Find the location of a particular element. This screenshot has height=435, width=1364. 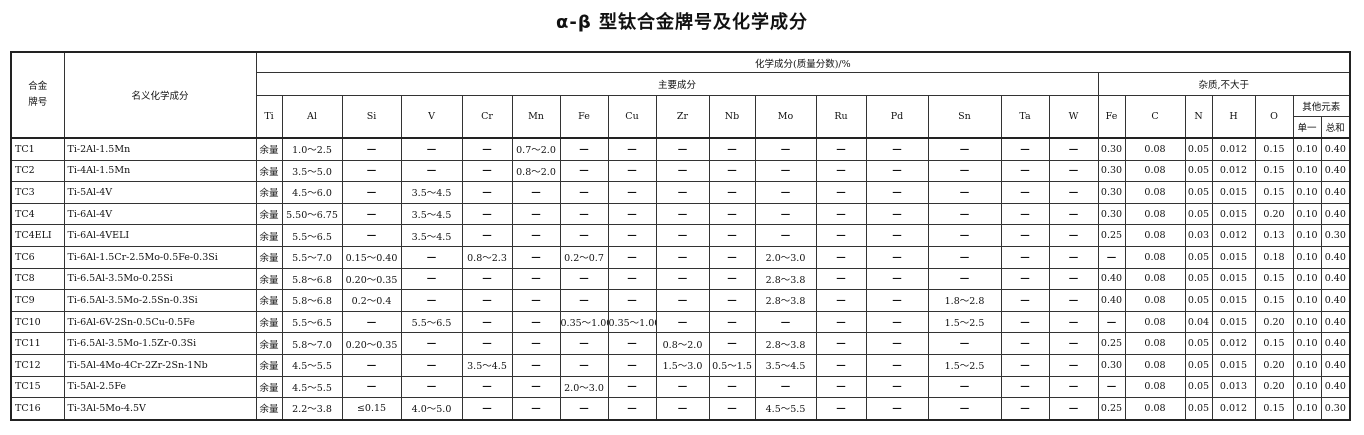

value-cell: 2.8～3.8 is located at coordinates (785, 300).